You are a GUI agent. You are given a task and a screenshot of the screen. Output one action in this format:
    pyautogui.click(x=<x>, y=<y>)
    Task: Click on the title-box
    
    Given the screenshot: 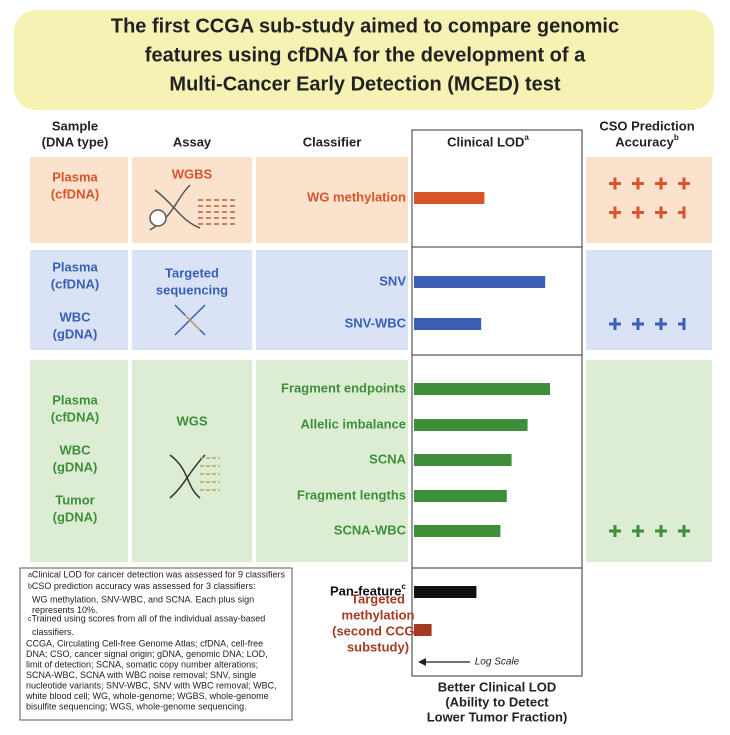 What is the action you would take?
    pyautogui.click(x=364, y=60)
    